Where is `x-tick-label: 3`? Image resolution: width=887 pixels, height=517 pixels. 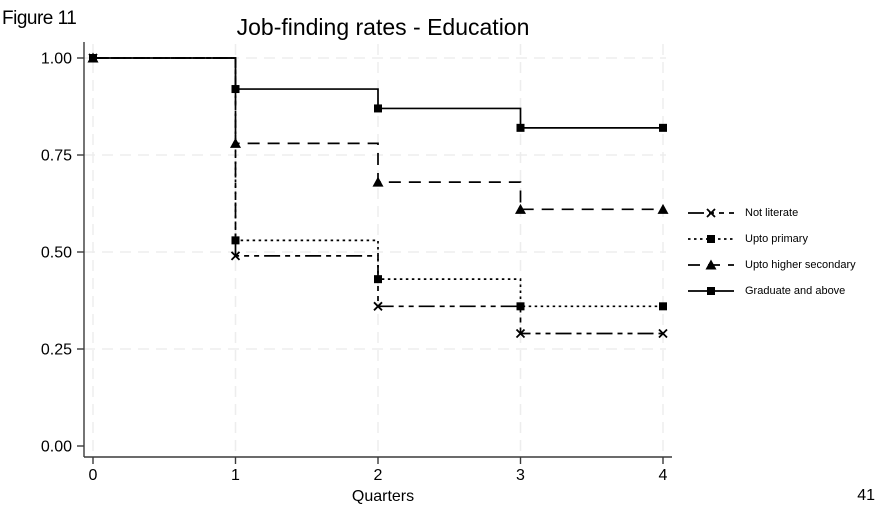
x-tick-label: 3 is located at coordinates (520, 475).